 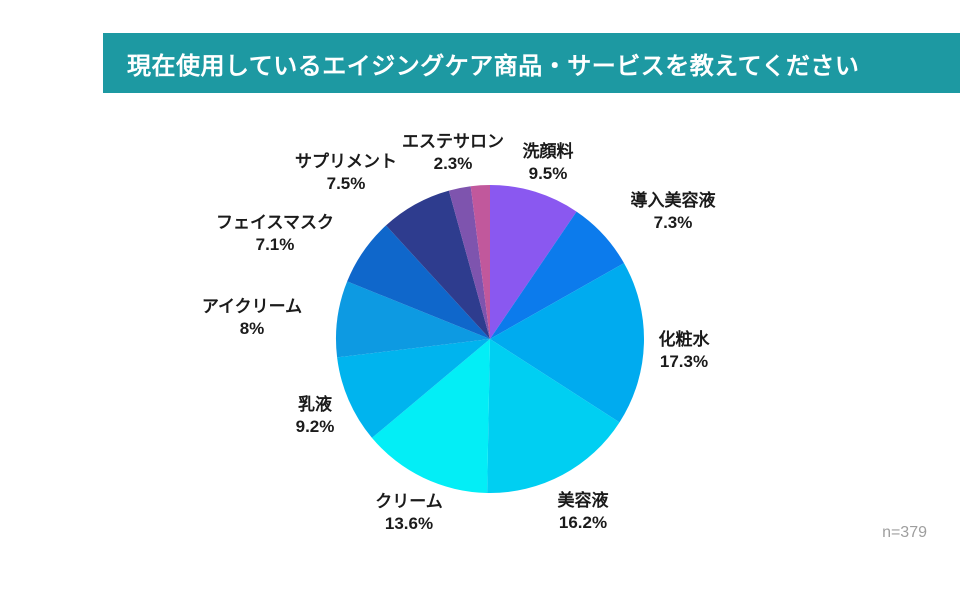 What do you see at coordinates (533, 262) in the screenshot?
I see `pie-slice-洗顔料` at bounding box center [533, 262].